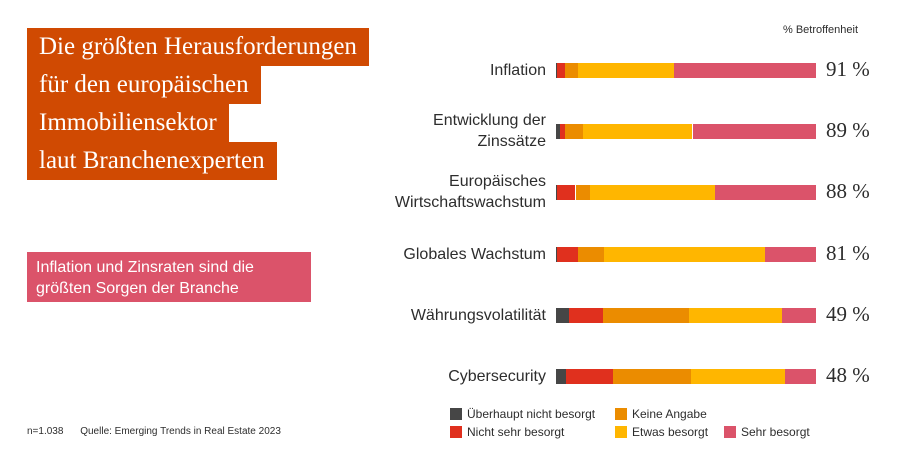 This screenshot has width=900, height=471. Describe the element at coordinates (848, 253) in the screenshot. I see `total-percent-label: 81 %` at that location.